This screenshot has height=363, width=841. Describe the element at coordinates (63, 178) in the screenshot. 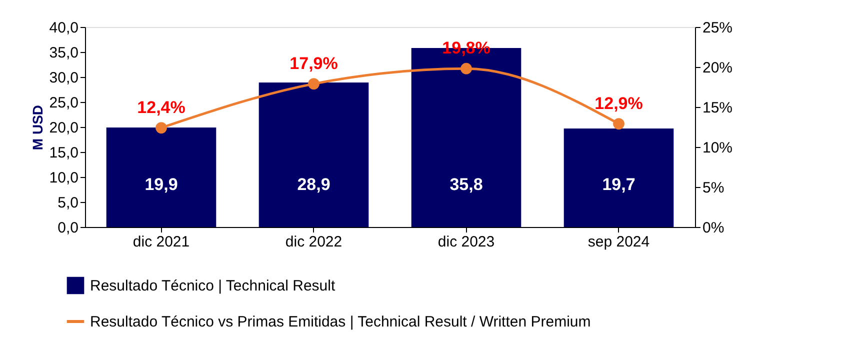

I see `y-tick-label: 10,0` at that location.